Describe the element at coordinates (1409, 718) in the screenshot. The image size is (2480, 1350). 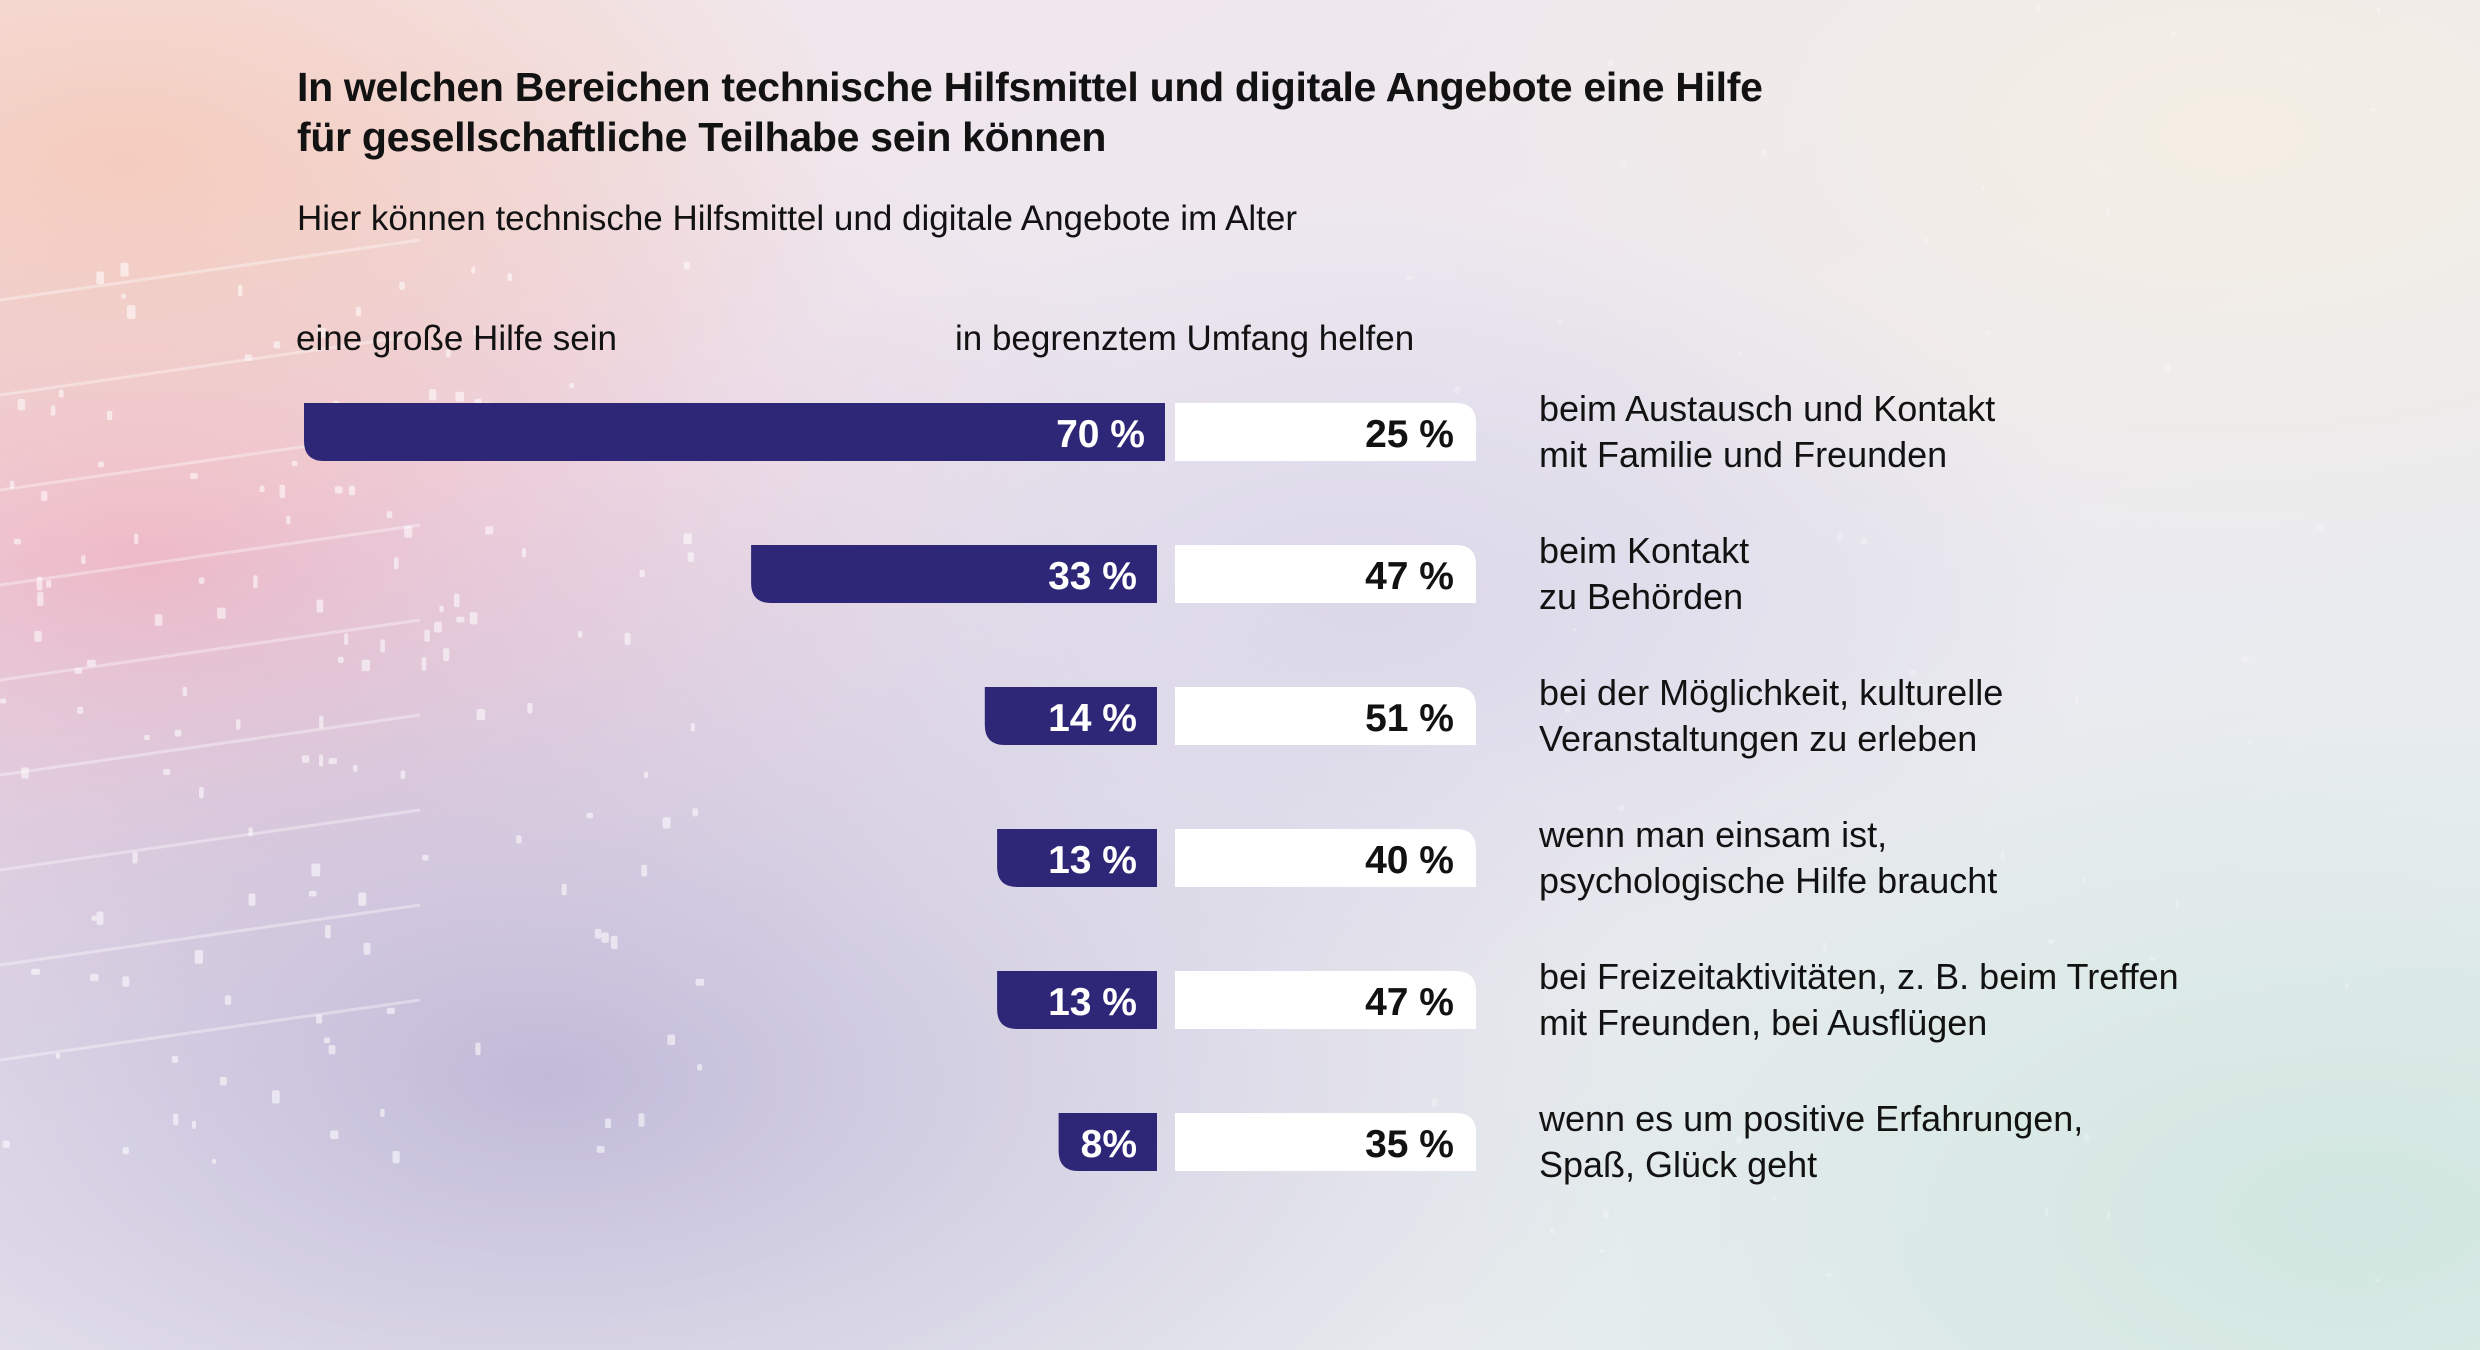
I see `data-label-limited-help: 51 %` at that location.